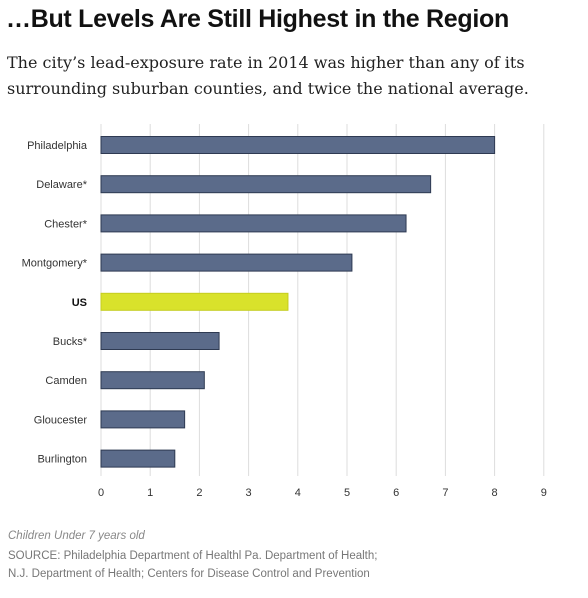 The height and width of the screenshot is (598, 588). What do you see at coordinates (249, 493) in the screenshot?
I see `tick-label-3: 3` at bounding box center [249, 493].